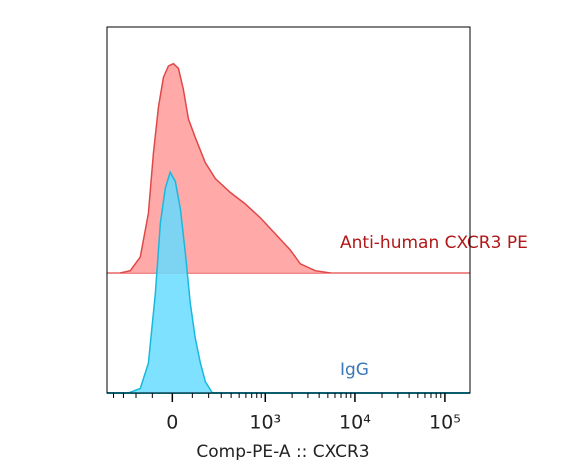  I want to click on histogram, so click(171, 282).